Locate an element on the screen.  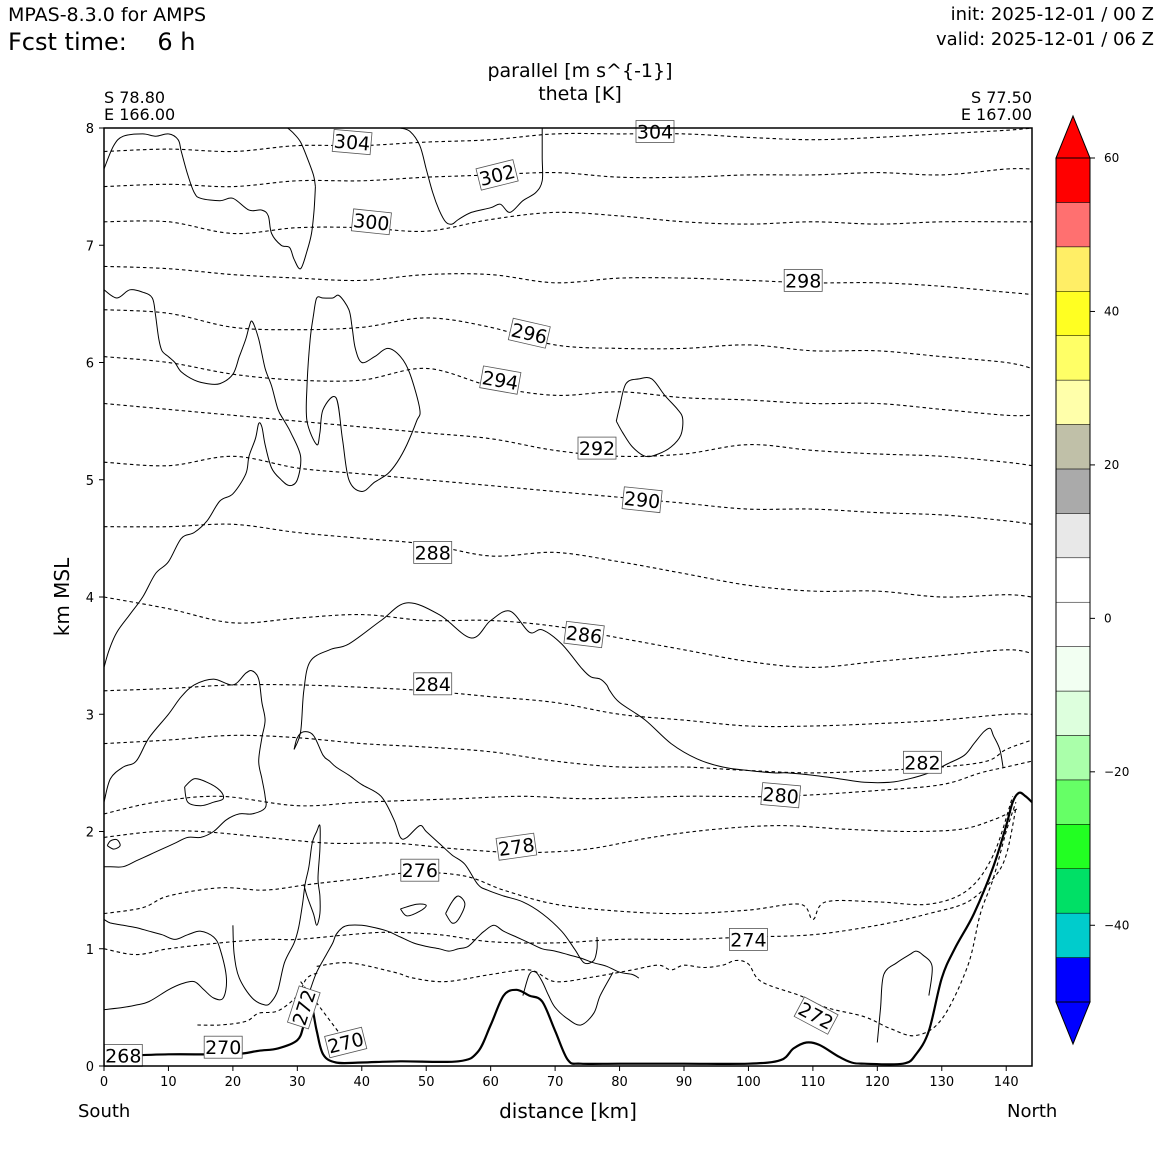
colorbar-tick-label: 0 is located at coordinates (1108, 618).